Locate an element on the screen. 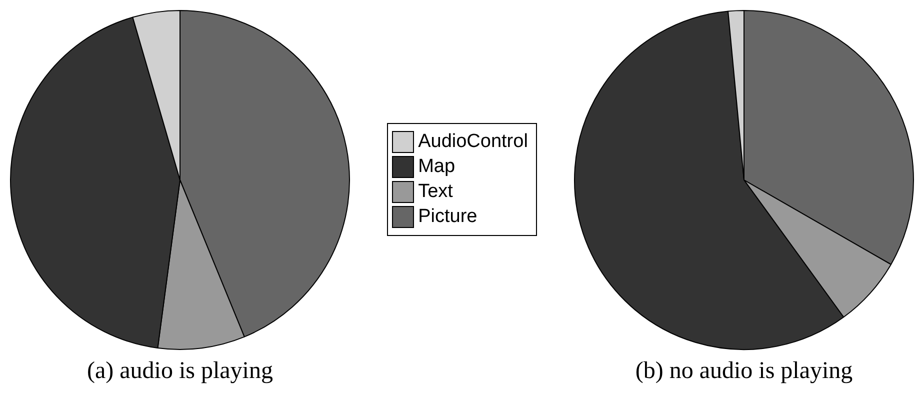  legend-label: Text is located at coordinates (435, 192).